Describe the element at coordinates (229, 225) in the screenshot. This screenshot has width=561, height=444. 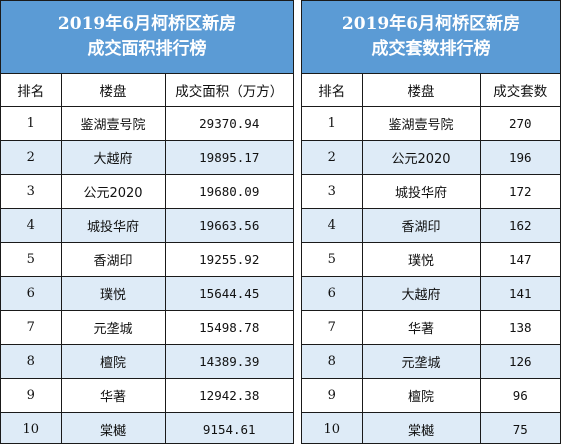
I see `area-cell: 19663.56` at that location.